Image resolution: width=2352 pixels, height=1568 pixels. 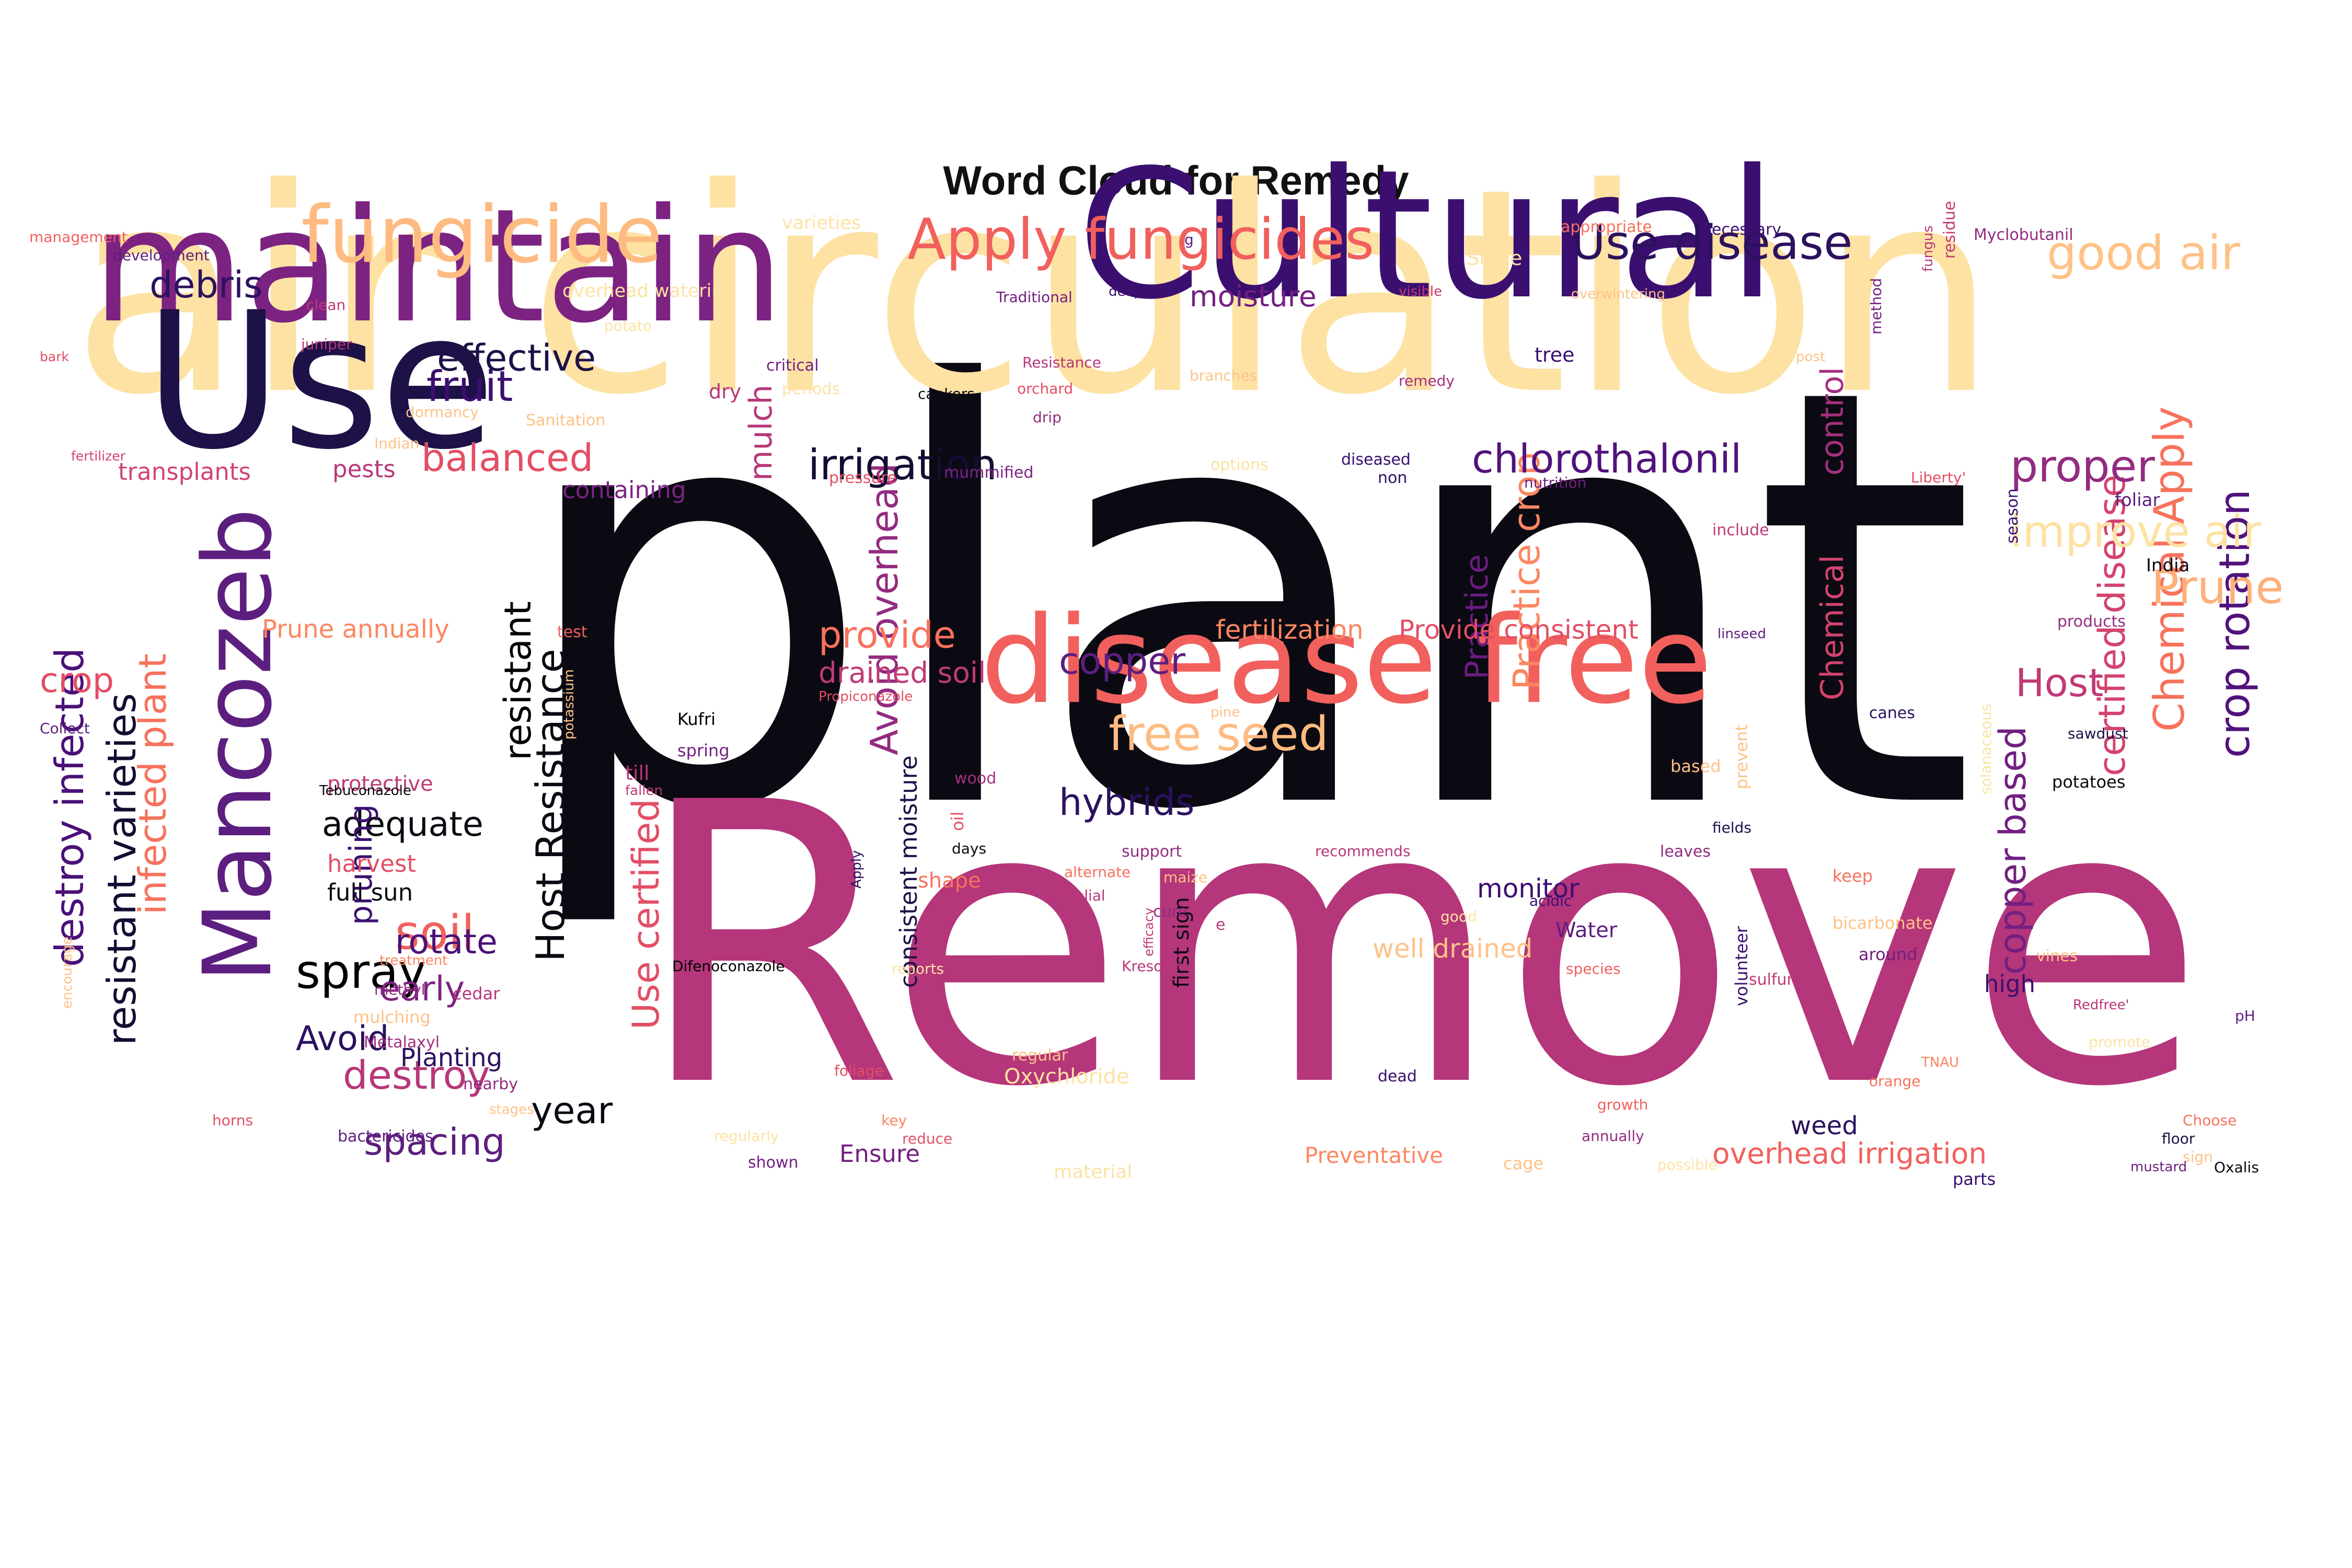 I want to click on word-kresoxim: Kresoxim, so click(x=1155, y=966).